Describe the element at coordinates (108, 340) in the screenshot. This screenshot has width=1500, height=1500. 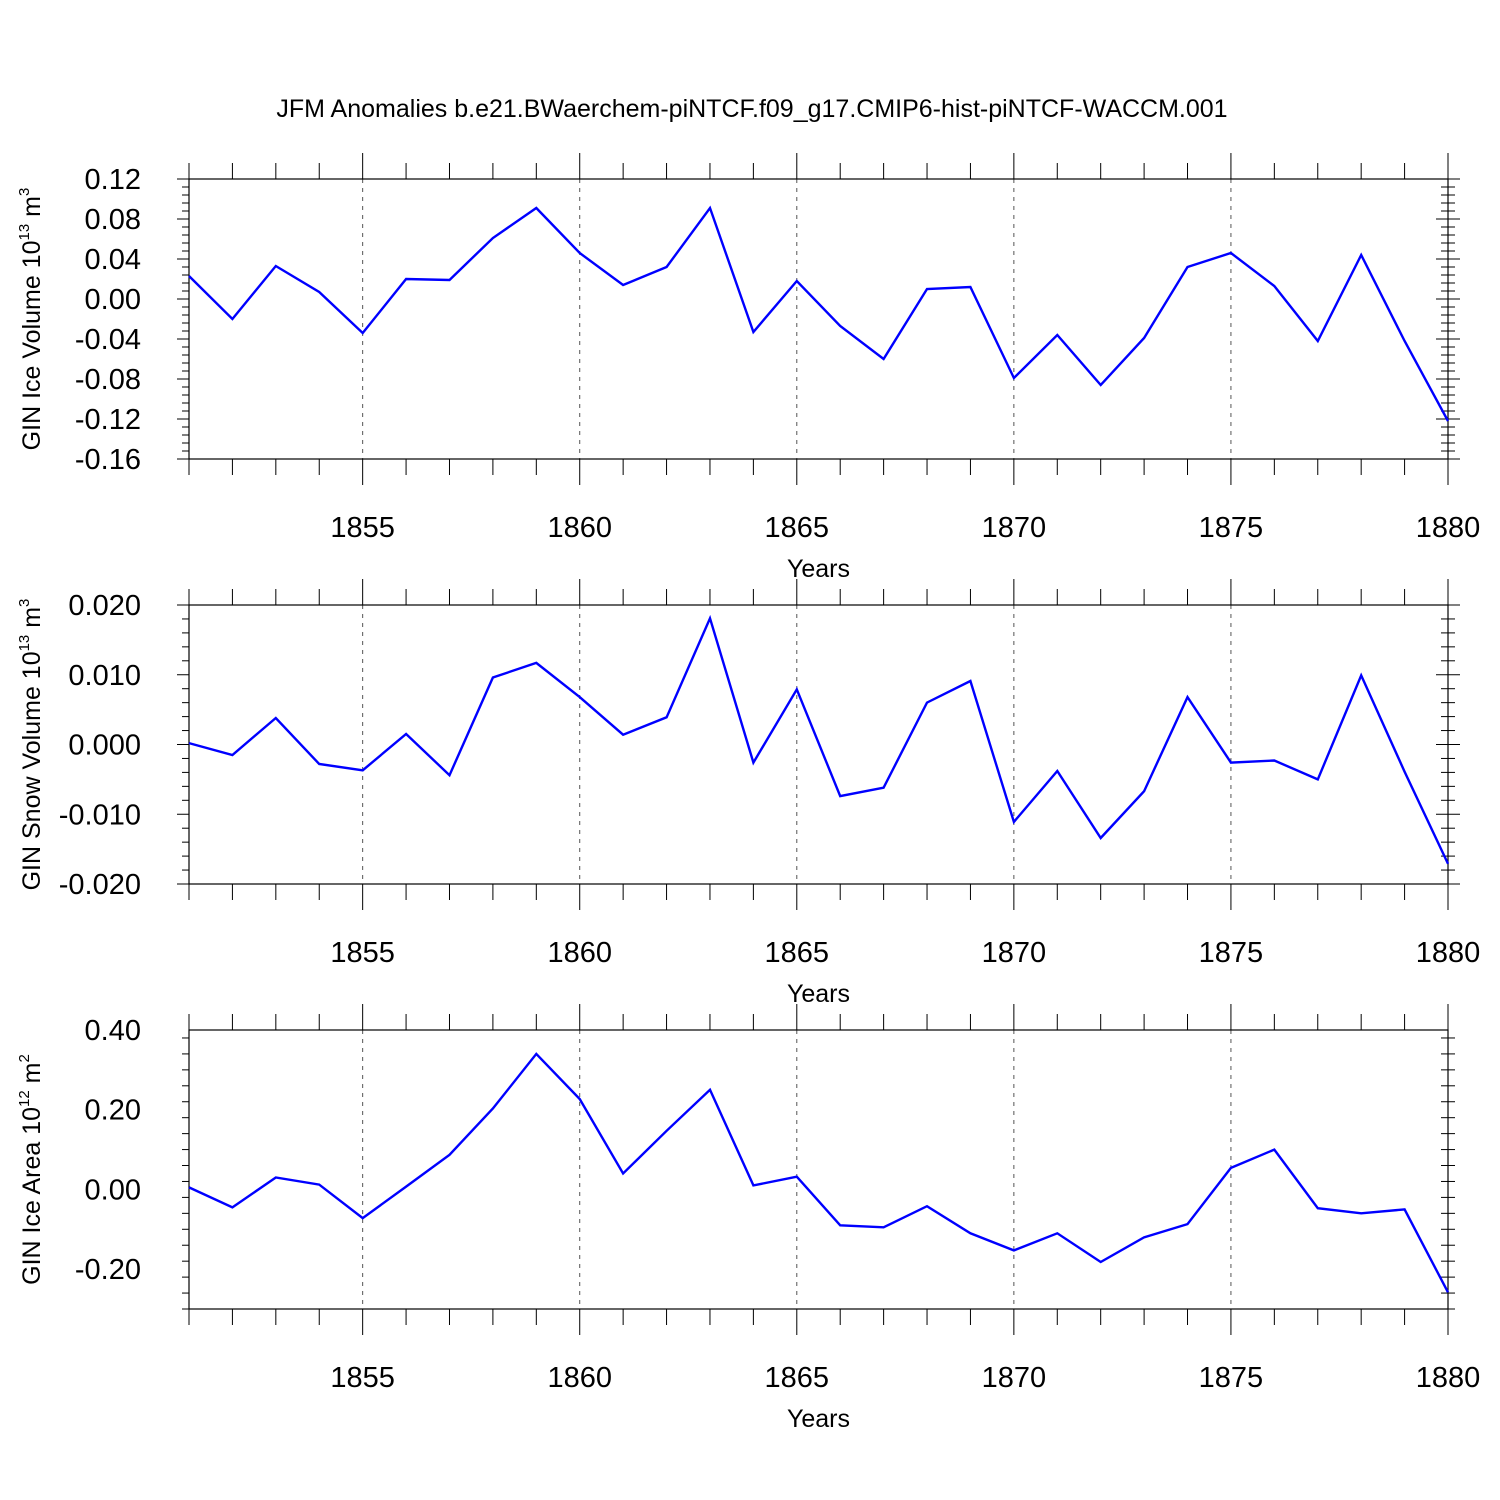
I see `y-tick-label: -0.04` at that location.